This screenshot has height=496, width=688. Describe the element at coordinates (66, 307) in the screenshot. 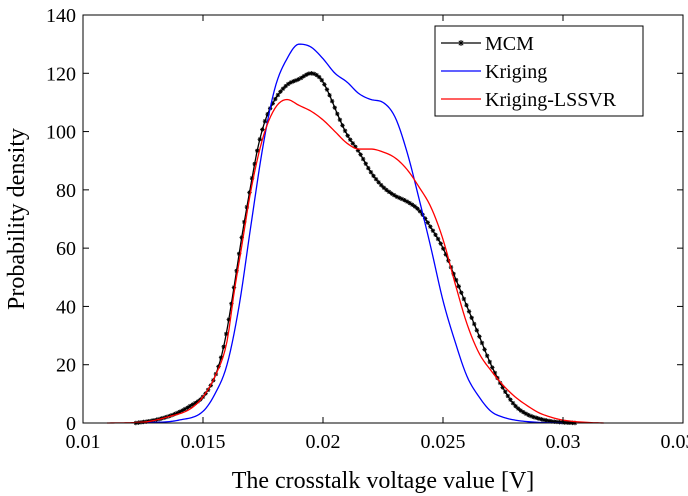

I see `y-tick-label: 40` at that location.